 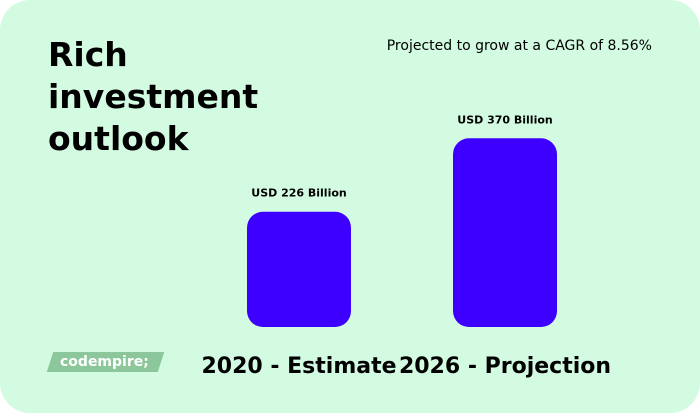 I want to click on codempire-logo: codempire;, so click(x=105, y=362).